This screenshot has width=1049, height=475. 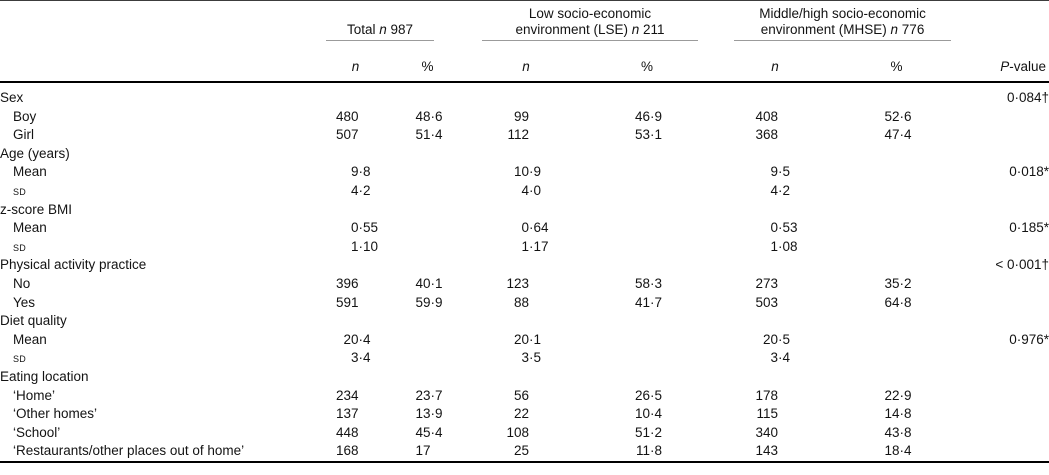 I want to click on subheader-row: n% n% n% P-value, so click(x=524, y=62).